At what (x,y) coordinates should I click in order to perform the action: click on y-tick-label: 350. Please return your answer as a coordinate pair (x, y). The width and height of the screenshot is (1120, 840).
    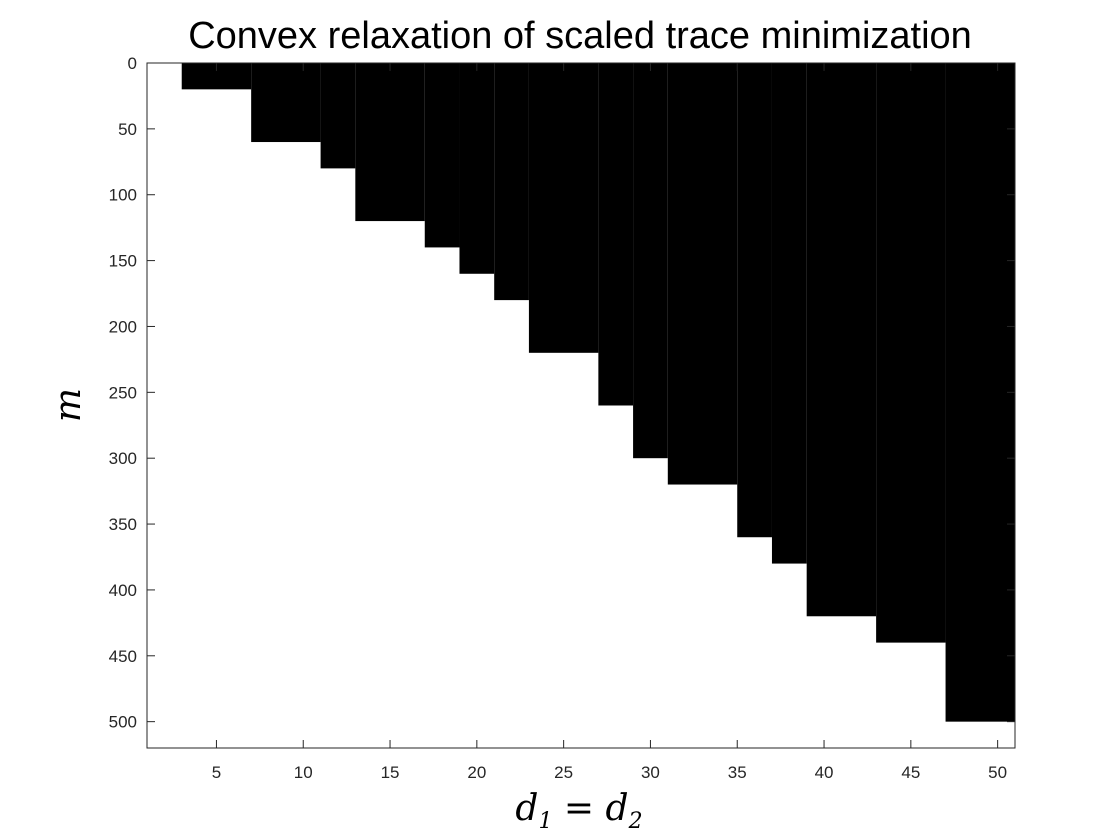
    Looking at the image, I should click on (123, 524).